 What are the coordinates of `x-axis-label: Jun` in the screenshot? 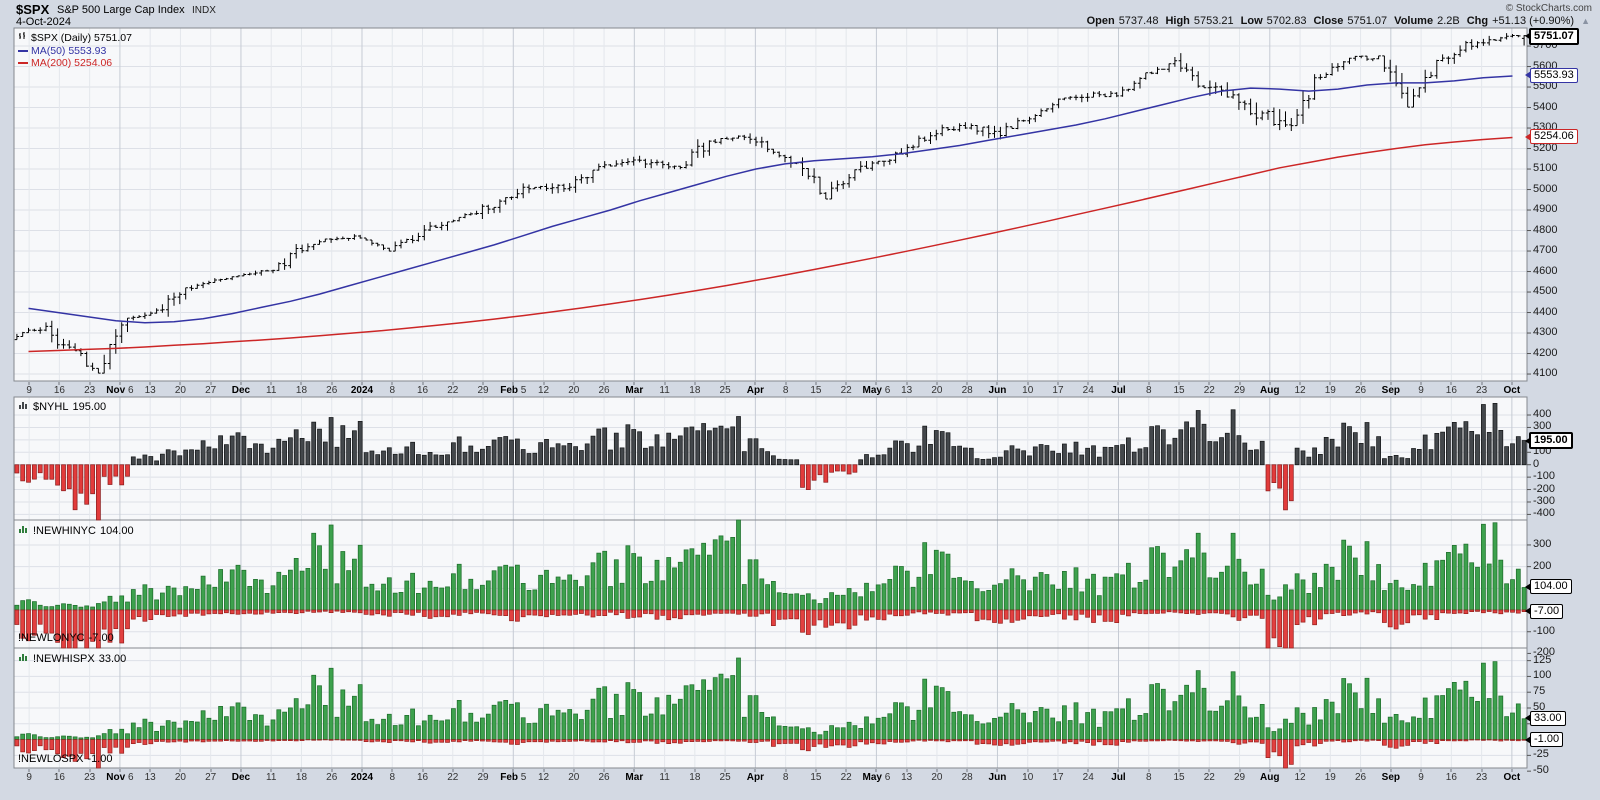 It's located at (997, 777).